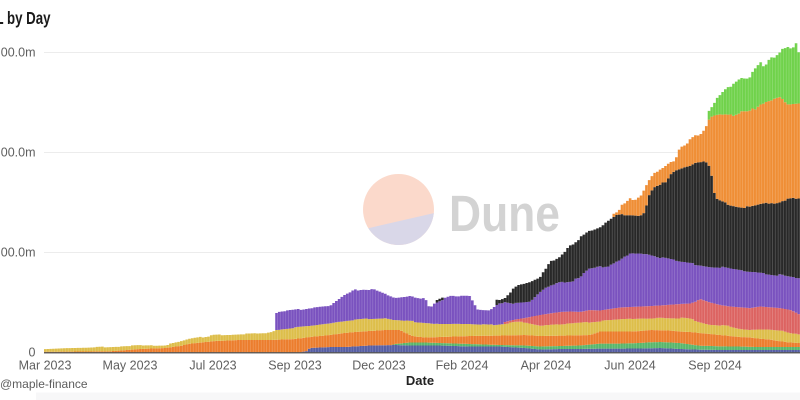 This screenshot has height=400, width=800. What do you see at coordinates (379, 366) in the screenshot?
I see `svg-text: Dec 2023` at bounding box center [379, 366].